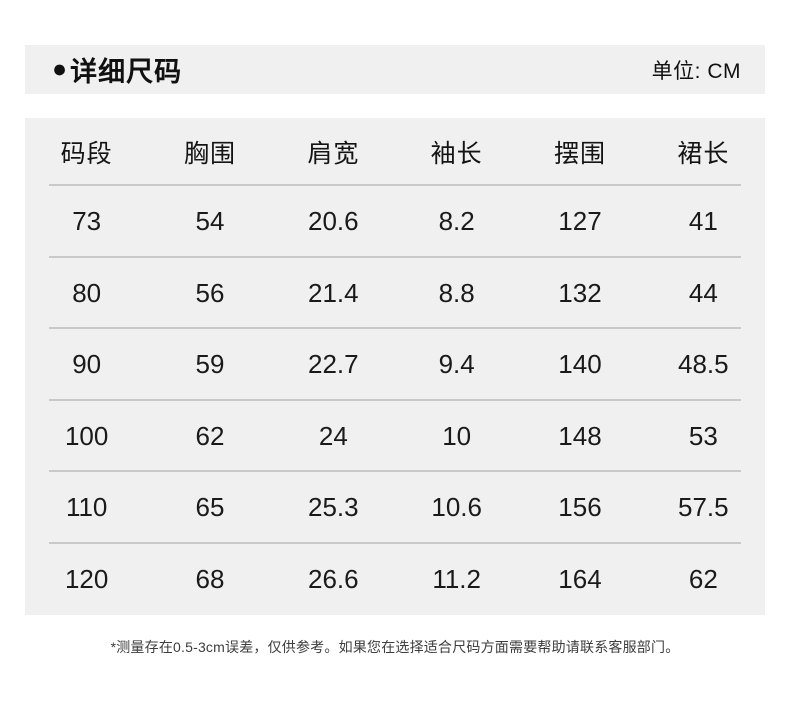  Describe the element at coordinates (395, 437) in the screenshot. I see `table-row: 100 62 24 10 148 53` at that location.